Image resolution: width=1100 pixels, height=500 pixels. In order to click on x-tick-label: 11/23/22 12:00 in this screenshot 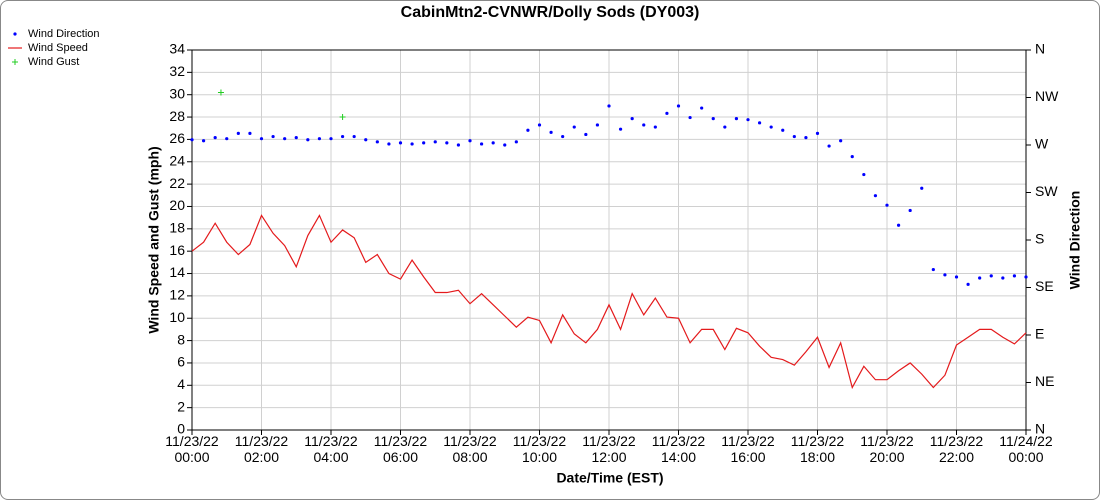, I will do `click(609, 449)`.